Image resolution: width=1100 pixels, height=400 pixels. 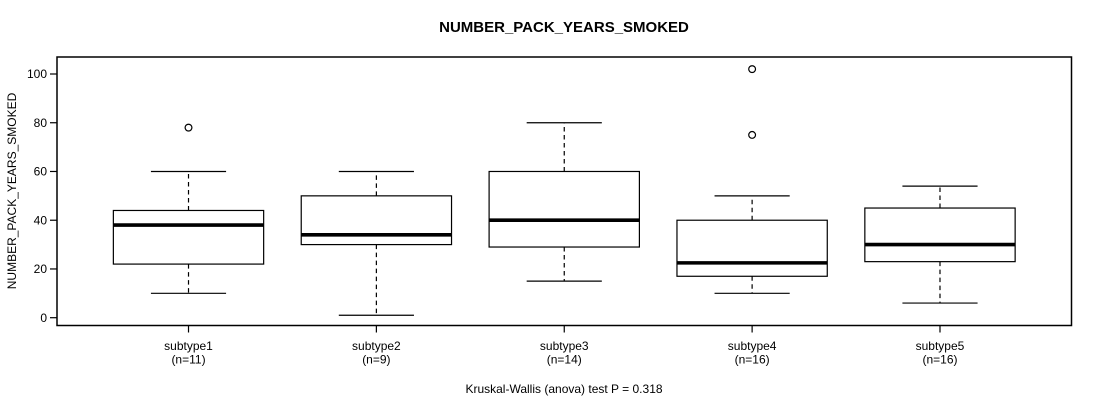 What do you see at coordinates (564, 360) in the screenshot?
I see `category-count: (n=14)` at bounding box center [564, 360].